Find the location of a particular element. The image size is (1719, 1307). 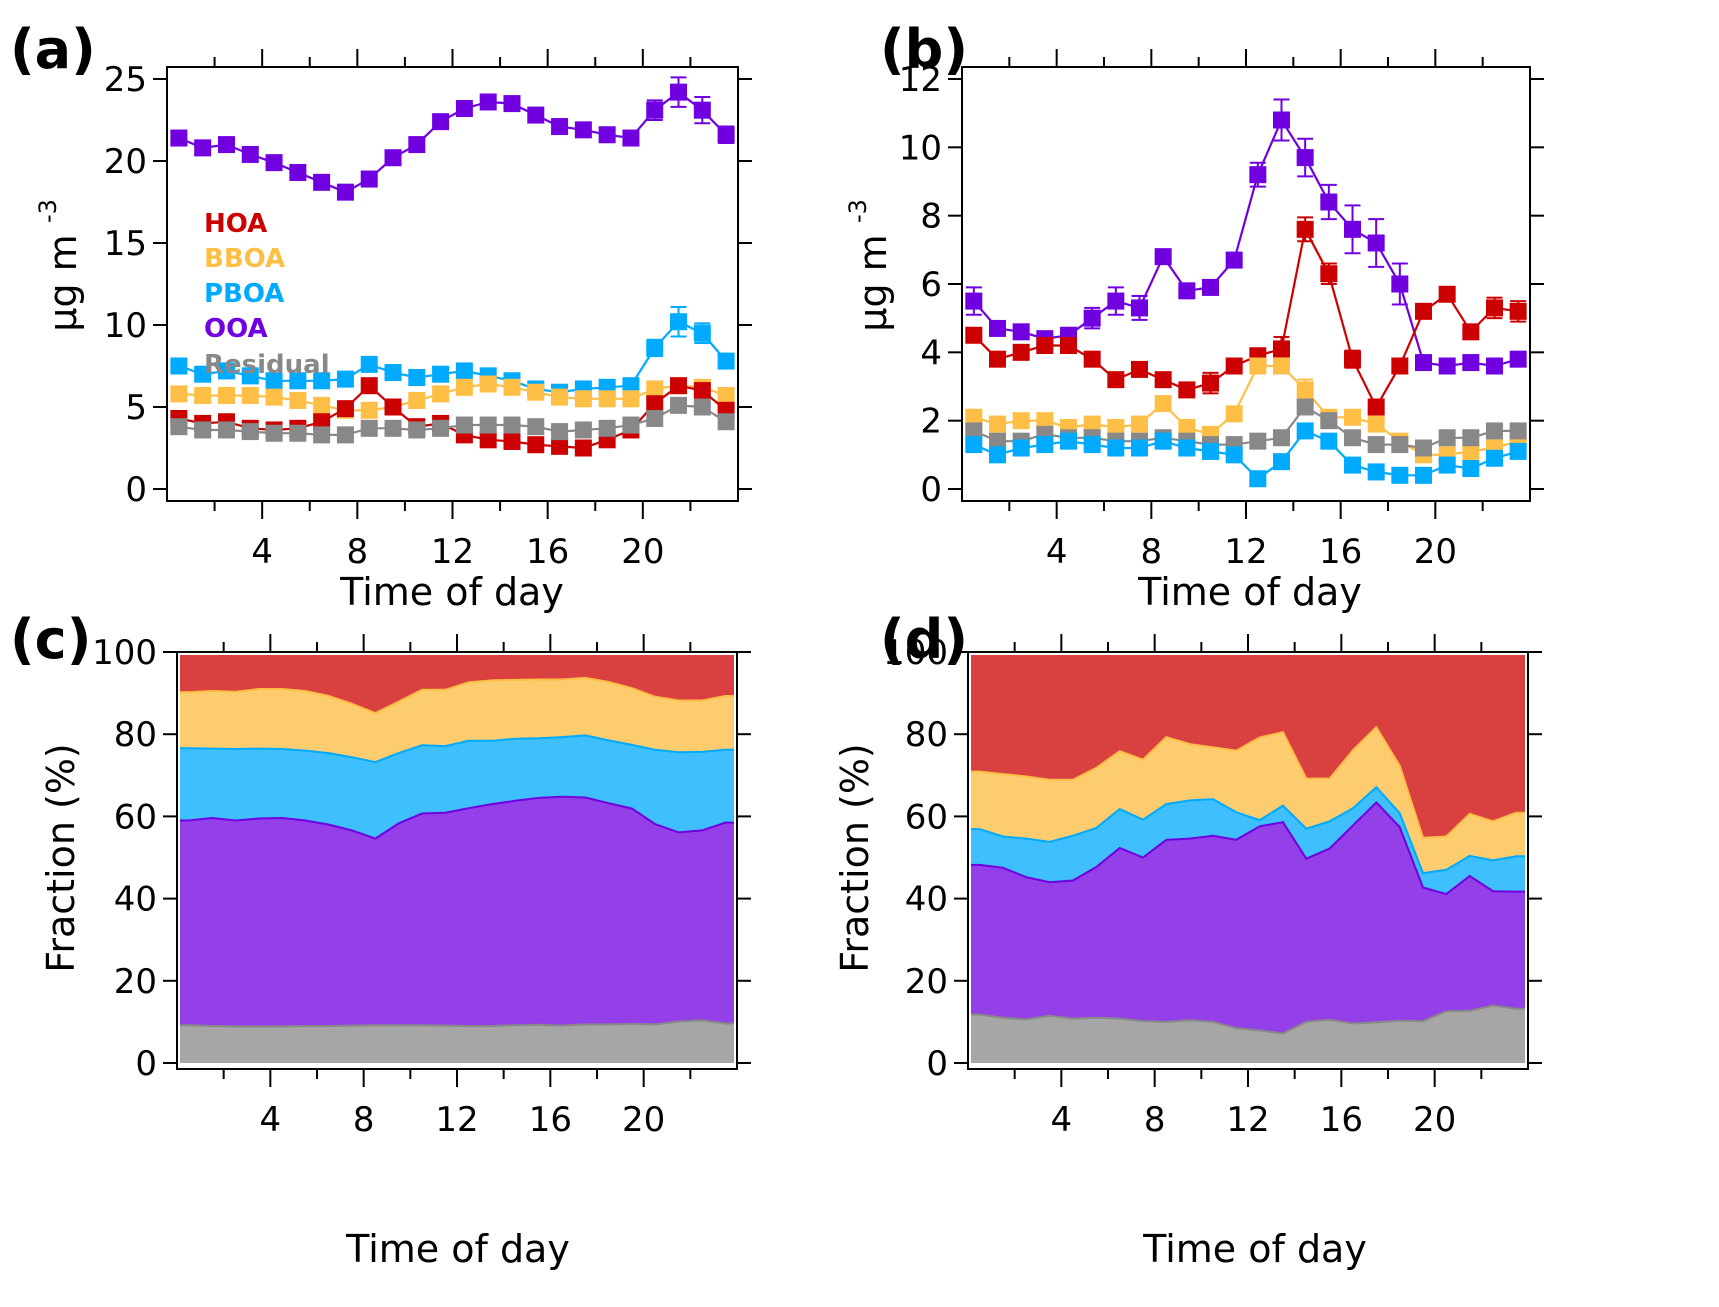

y-tick-label: 40 is located at coordinates (926, 900).